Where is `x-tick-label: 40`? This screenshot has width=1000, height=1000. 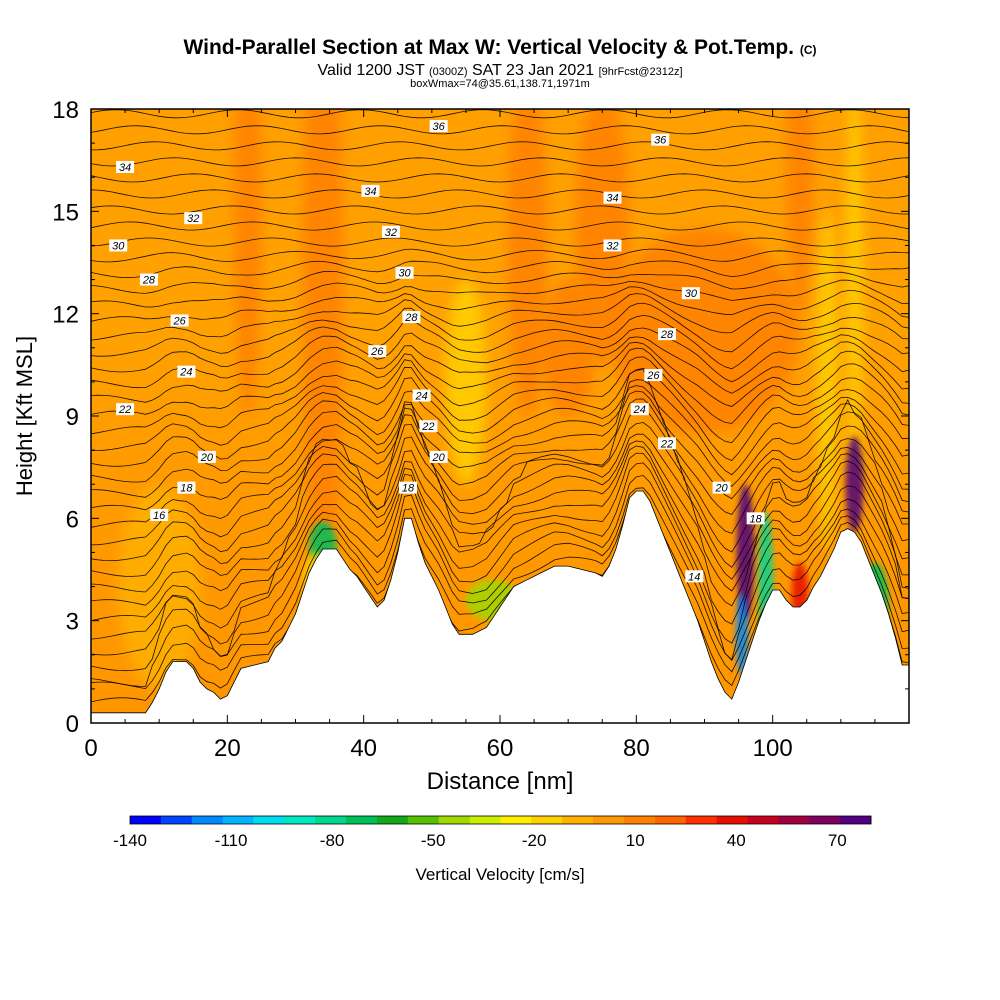 x-tick-label: 40 is located at coordinates (363, 748).